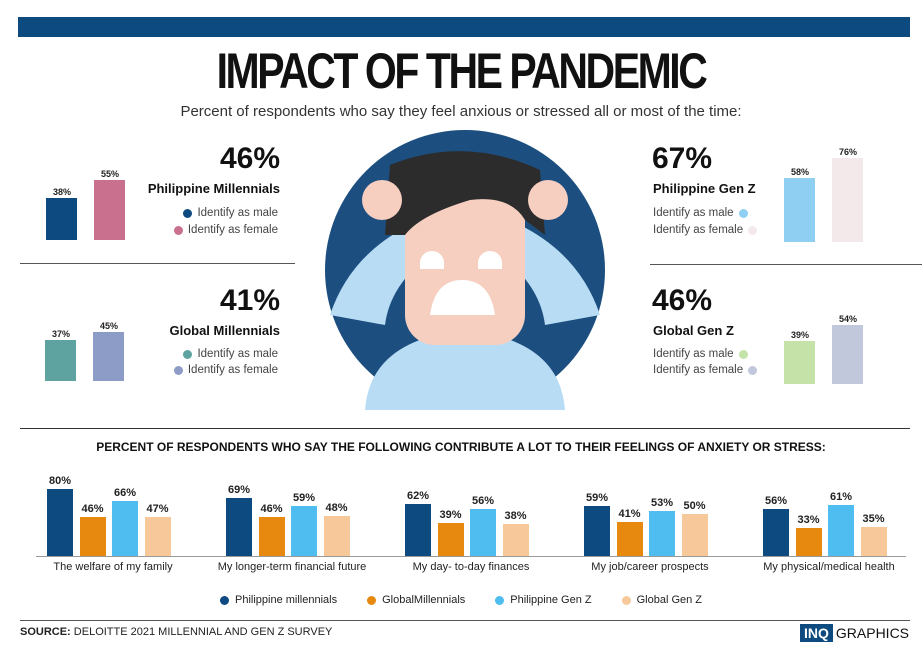  What do you see at coordinates (292, 567) in the screenshot?
I see `category-label: My longer-term financial future` at bounding box center [292, 567].